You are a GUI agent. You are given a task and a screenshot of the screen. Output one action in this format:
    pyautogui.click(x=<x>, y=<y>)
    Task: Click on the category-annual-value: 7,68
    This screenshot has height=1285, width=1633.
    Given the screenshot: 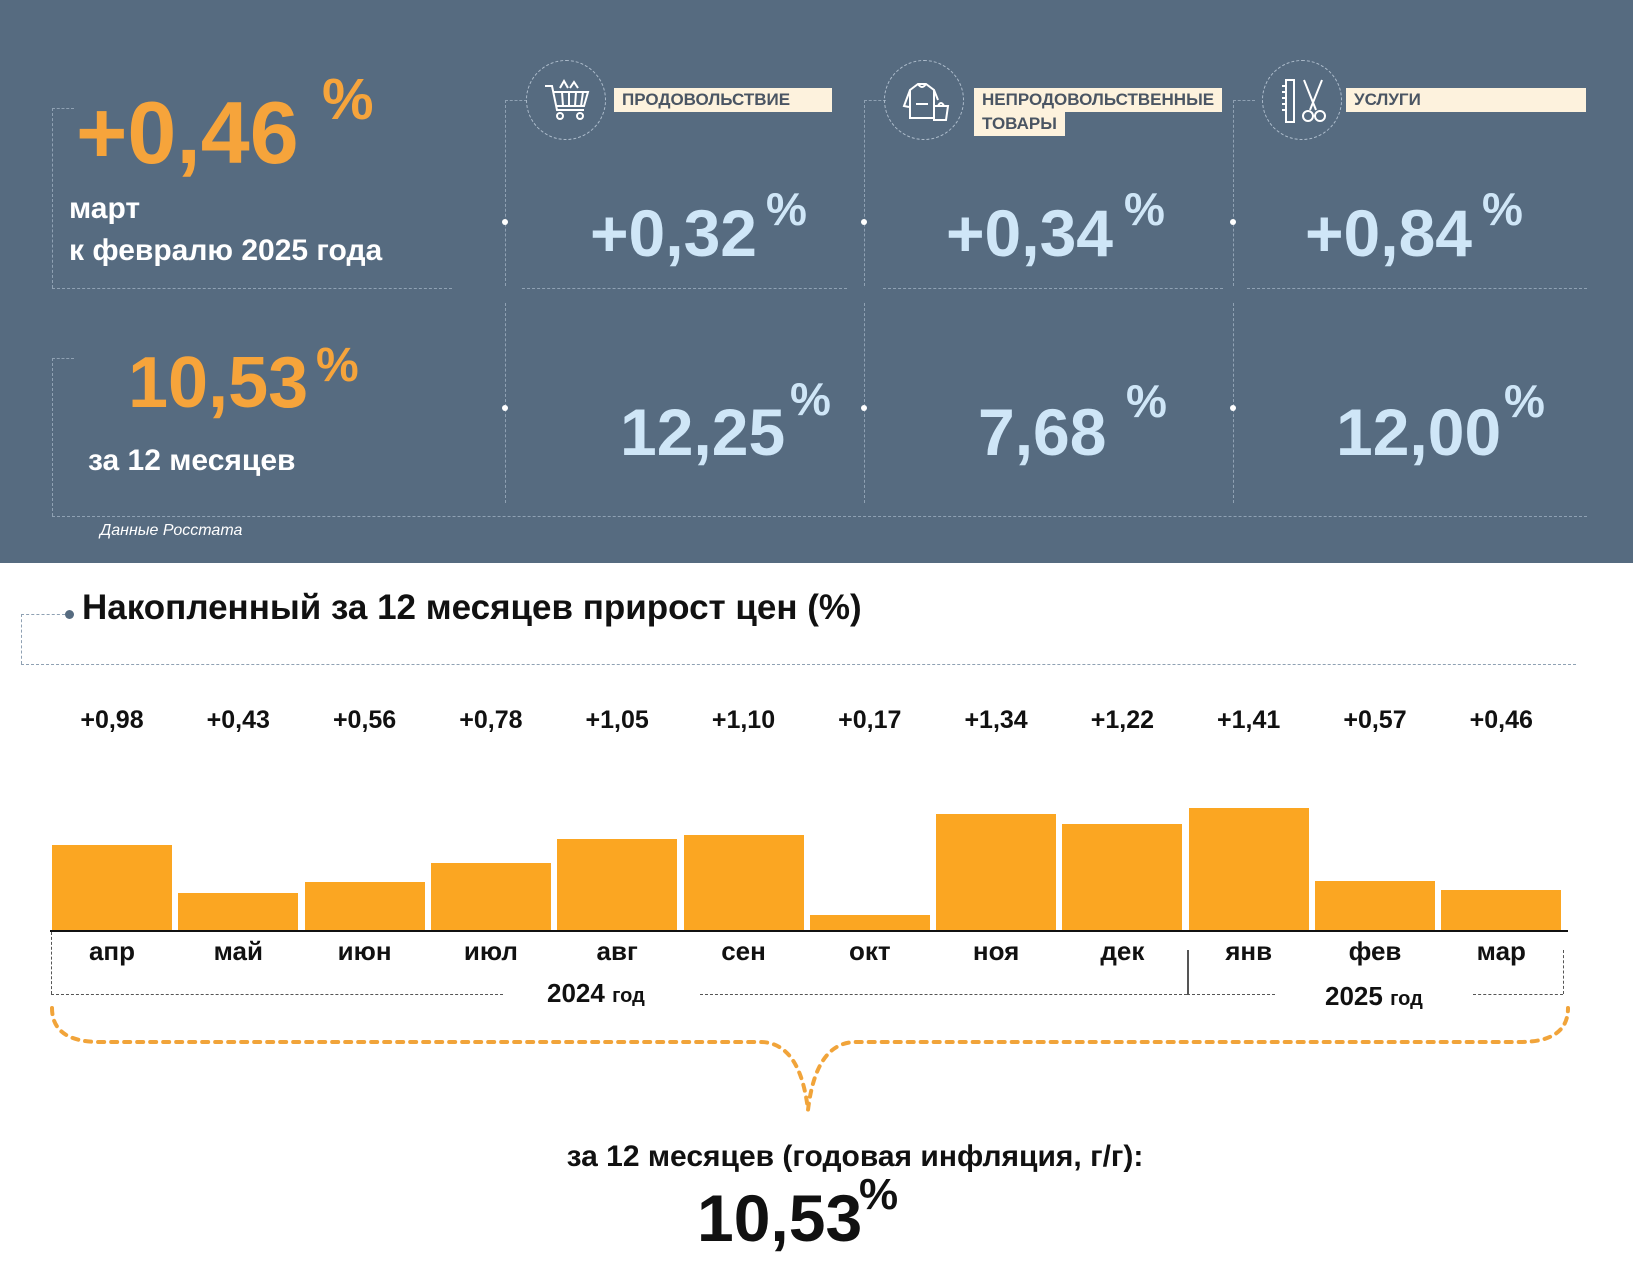 What is the action you would take?
    pyautogui.click(x=1042, y=432)
    